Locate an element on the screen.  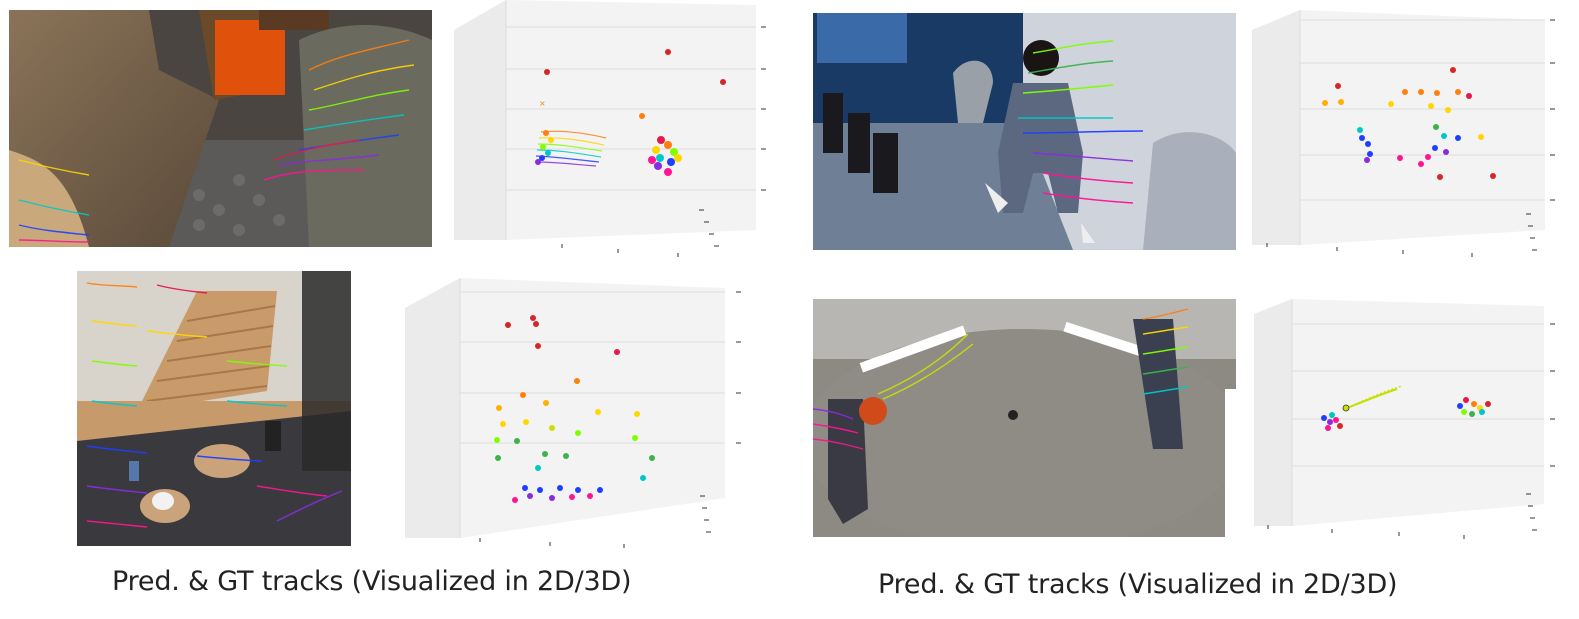
scene-frame-office is located at coordinates (1024, 131).